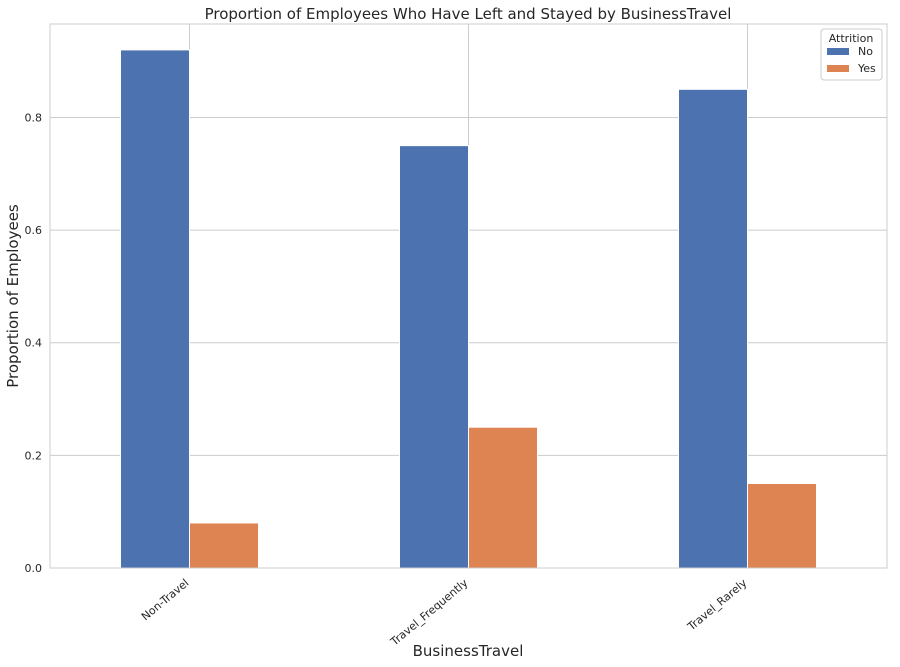  What do you see at coordinates (838, 68) in the screenshot?
I see `legend-swatch-yes` at bounding box center [838, 68].